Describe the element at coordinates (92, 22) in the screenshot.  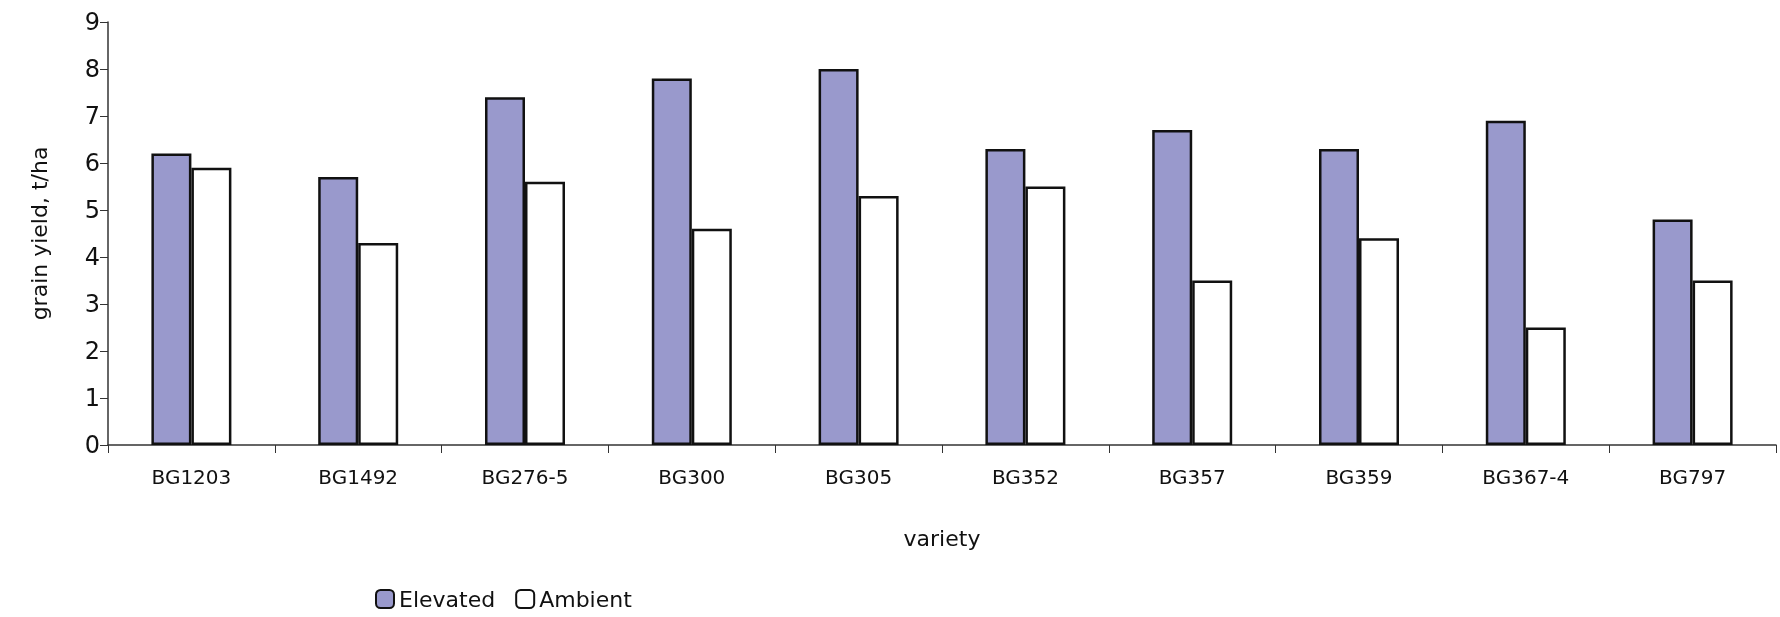
I see `y-tick-label: 9` at that location.